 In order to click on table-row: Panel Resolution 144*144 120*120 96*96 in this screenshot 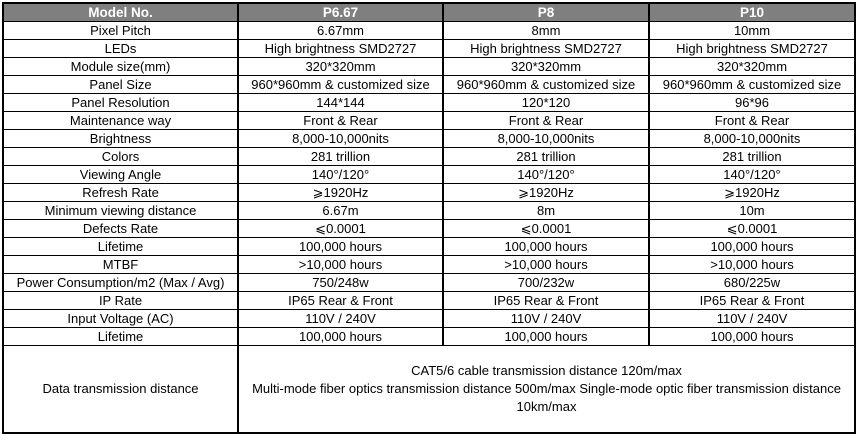, I will do `click(429, 102)`.